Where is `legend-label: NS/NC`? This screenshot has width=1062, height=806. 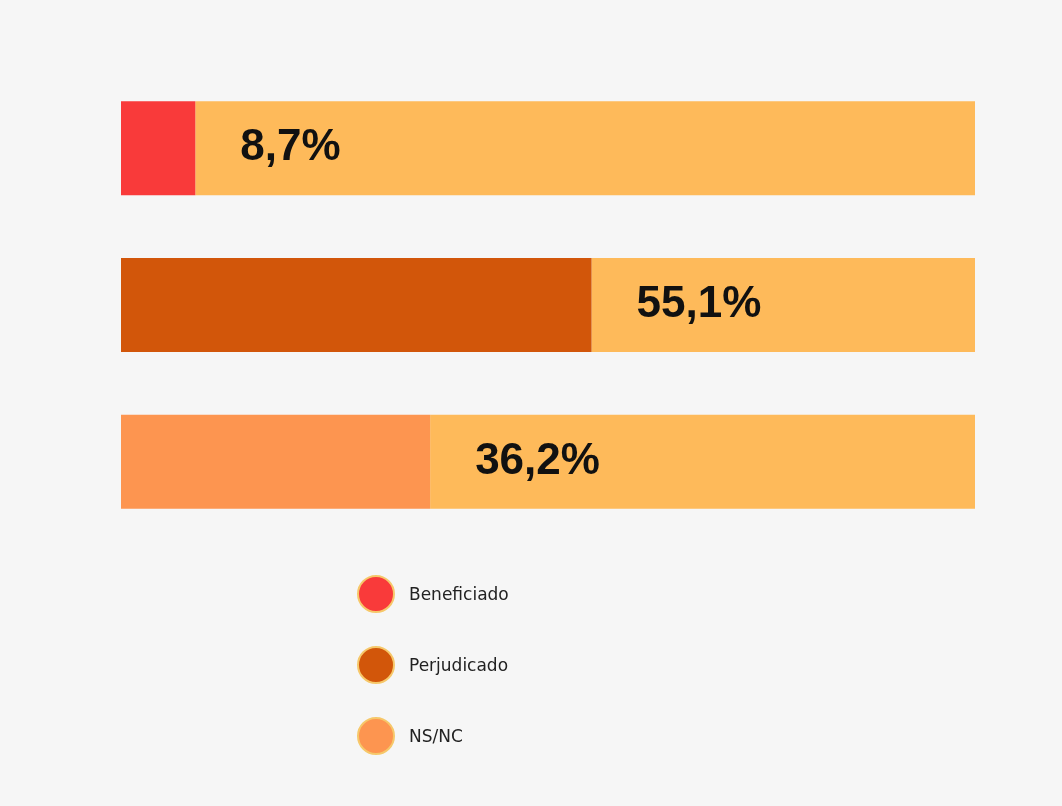
legend-label: NS/NC is located at coordinates (436, 736).